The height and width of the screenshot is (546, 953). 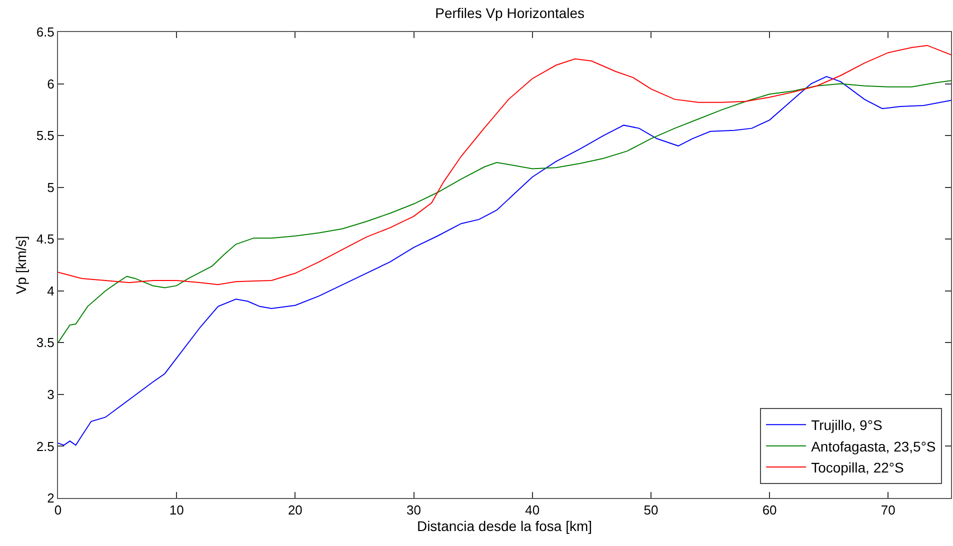 I want to click on x-tick-label: 20, so click(x=295, y=510).